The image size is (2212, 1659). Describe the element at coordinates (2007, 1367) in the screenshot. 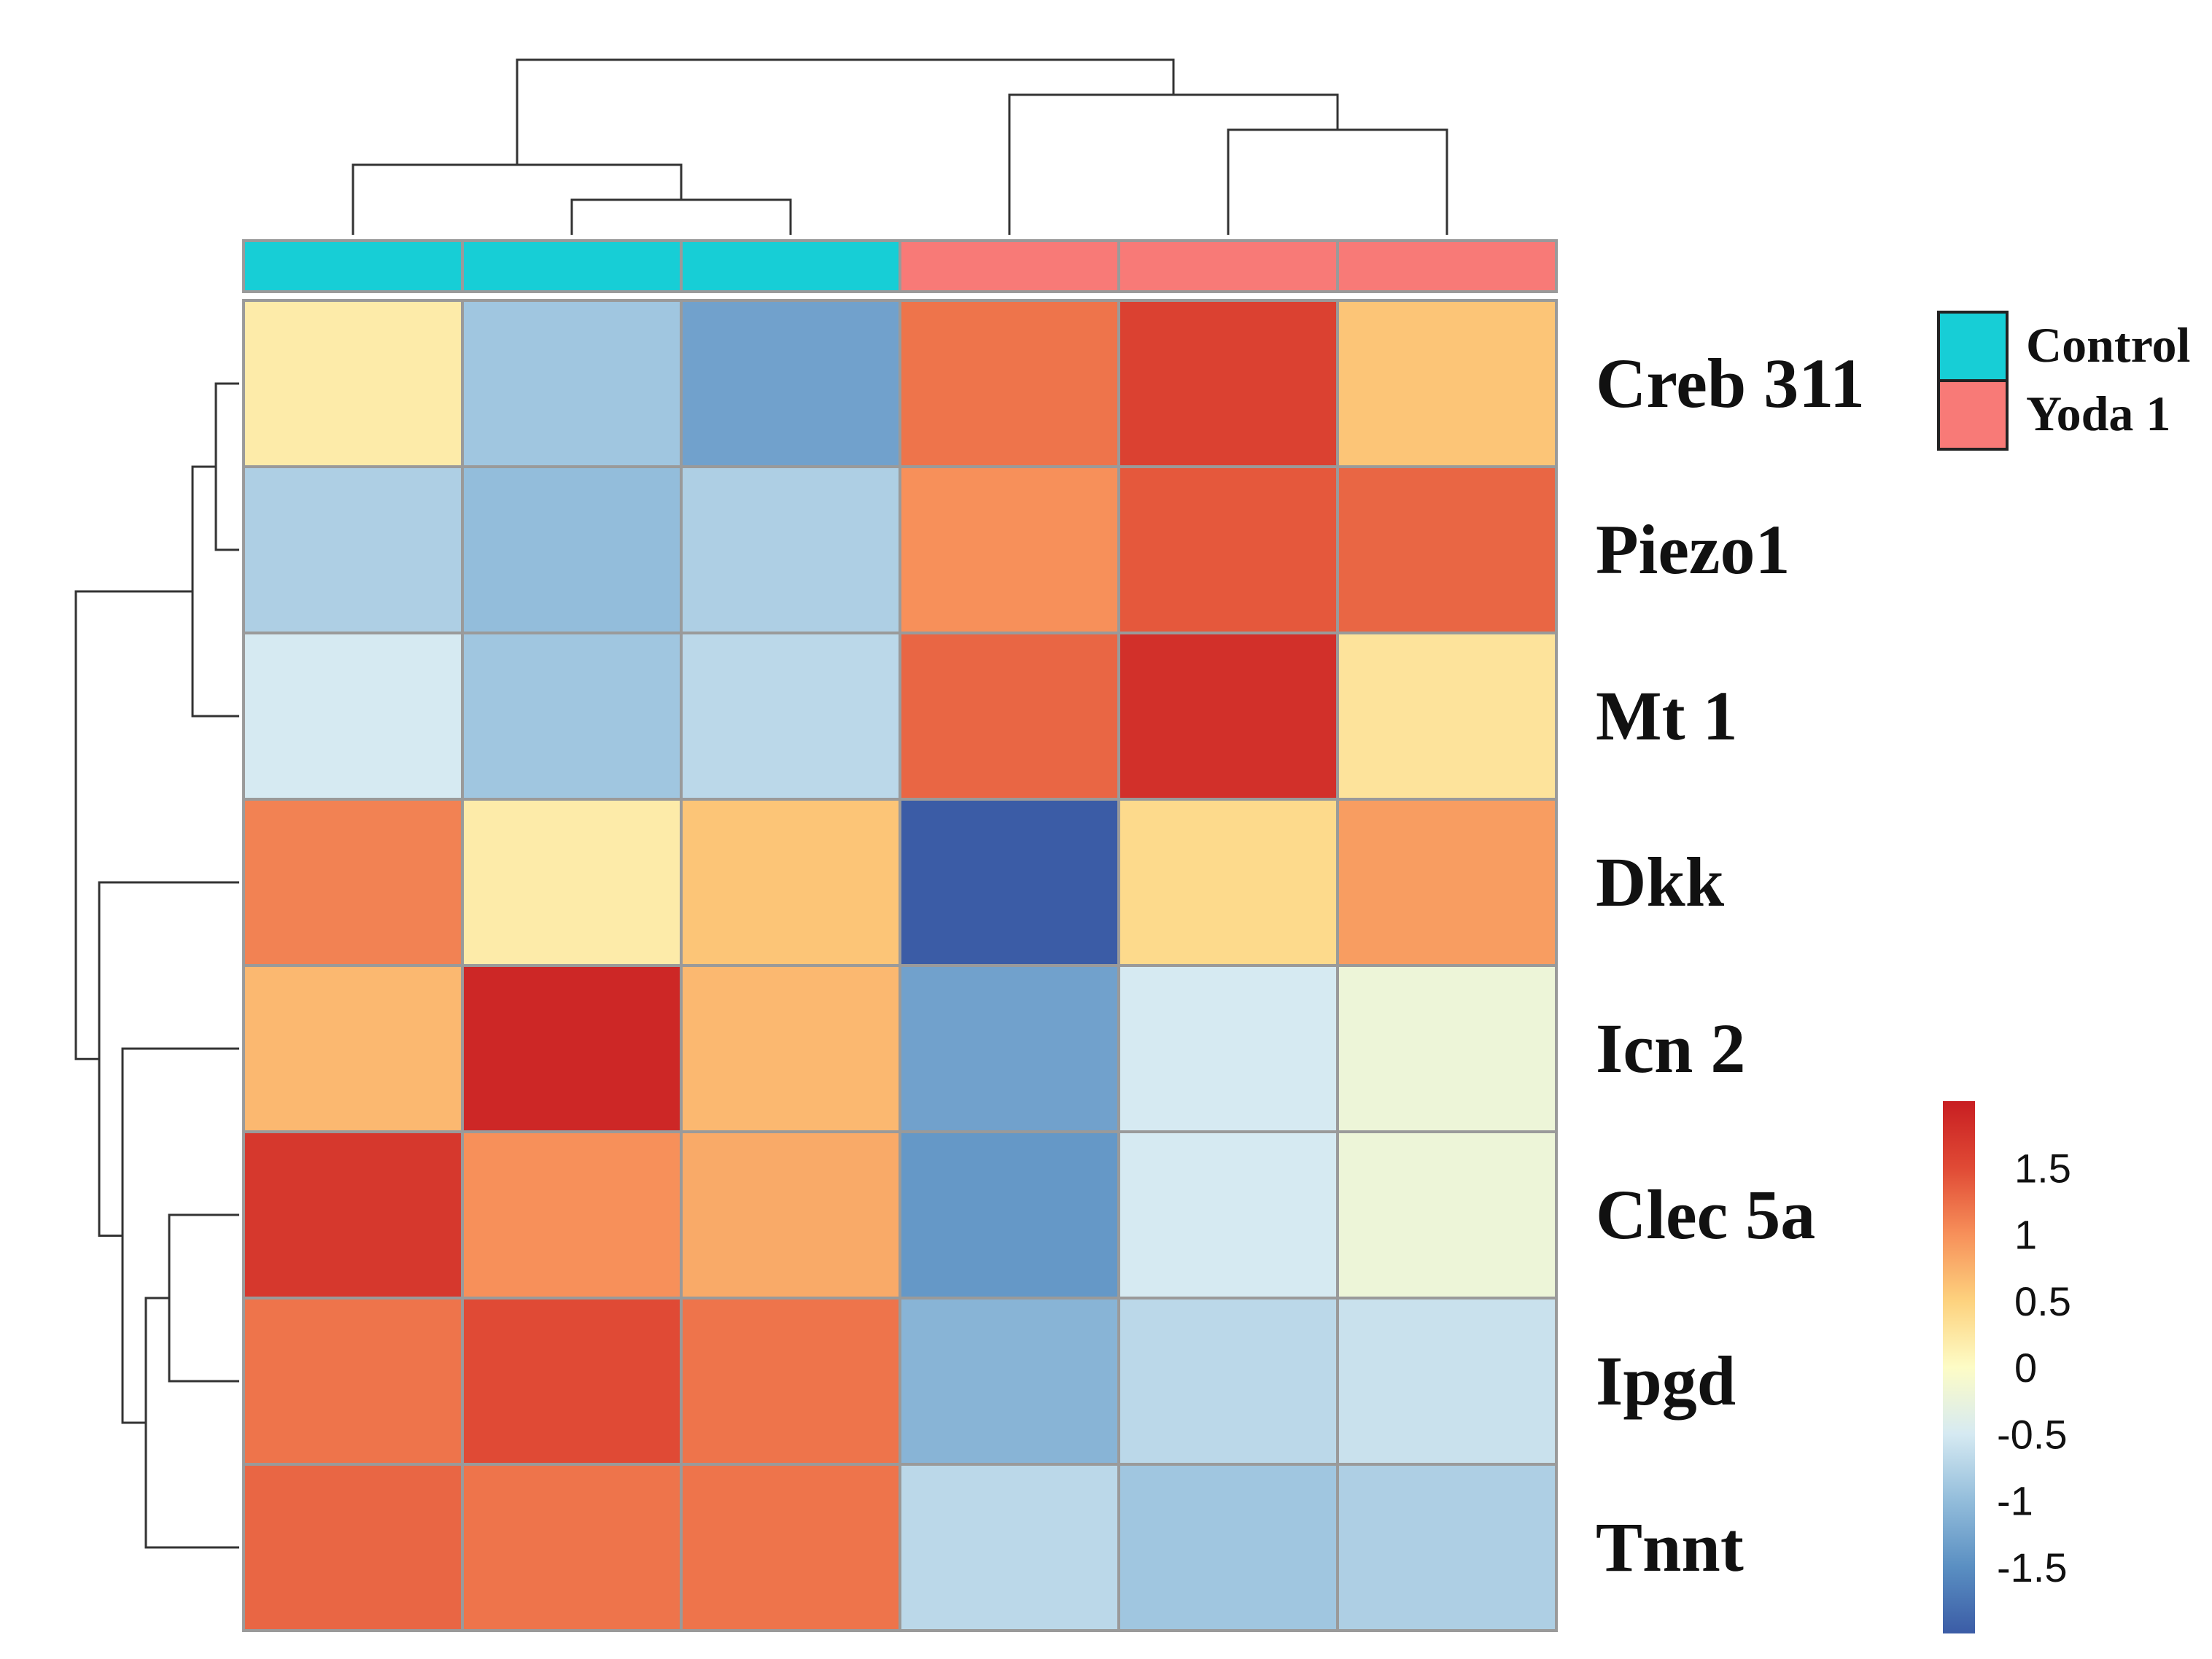

I see `color-scale-bar: 1.5 1 0.5 0 -0.5 -1 -1.5` at that location.